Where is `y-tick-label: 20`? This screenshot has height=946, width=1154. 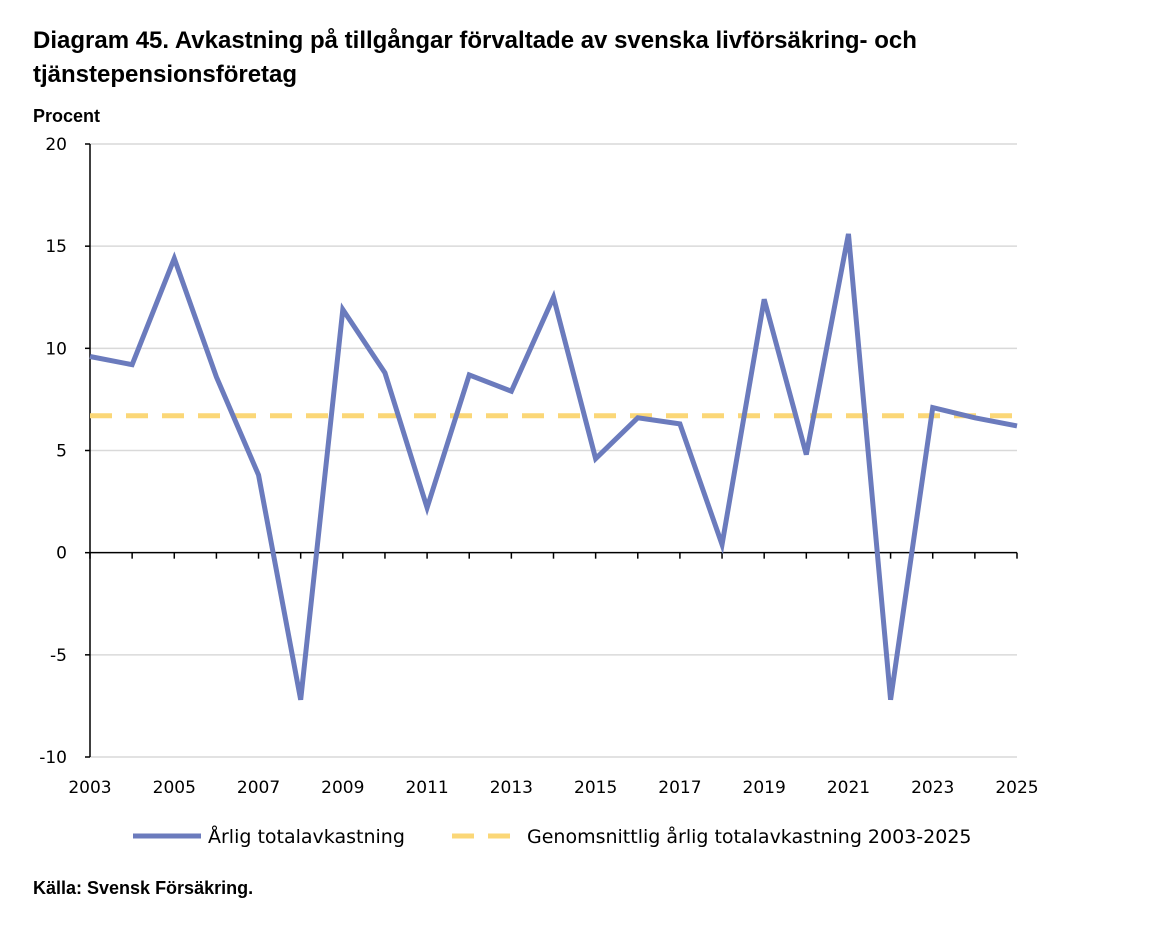 y-tick-label: 20 is located at coordinates (56, 145).